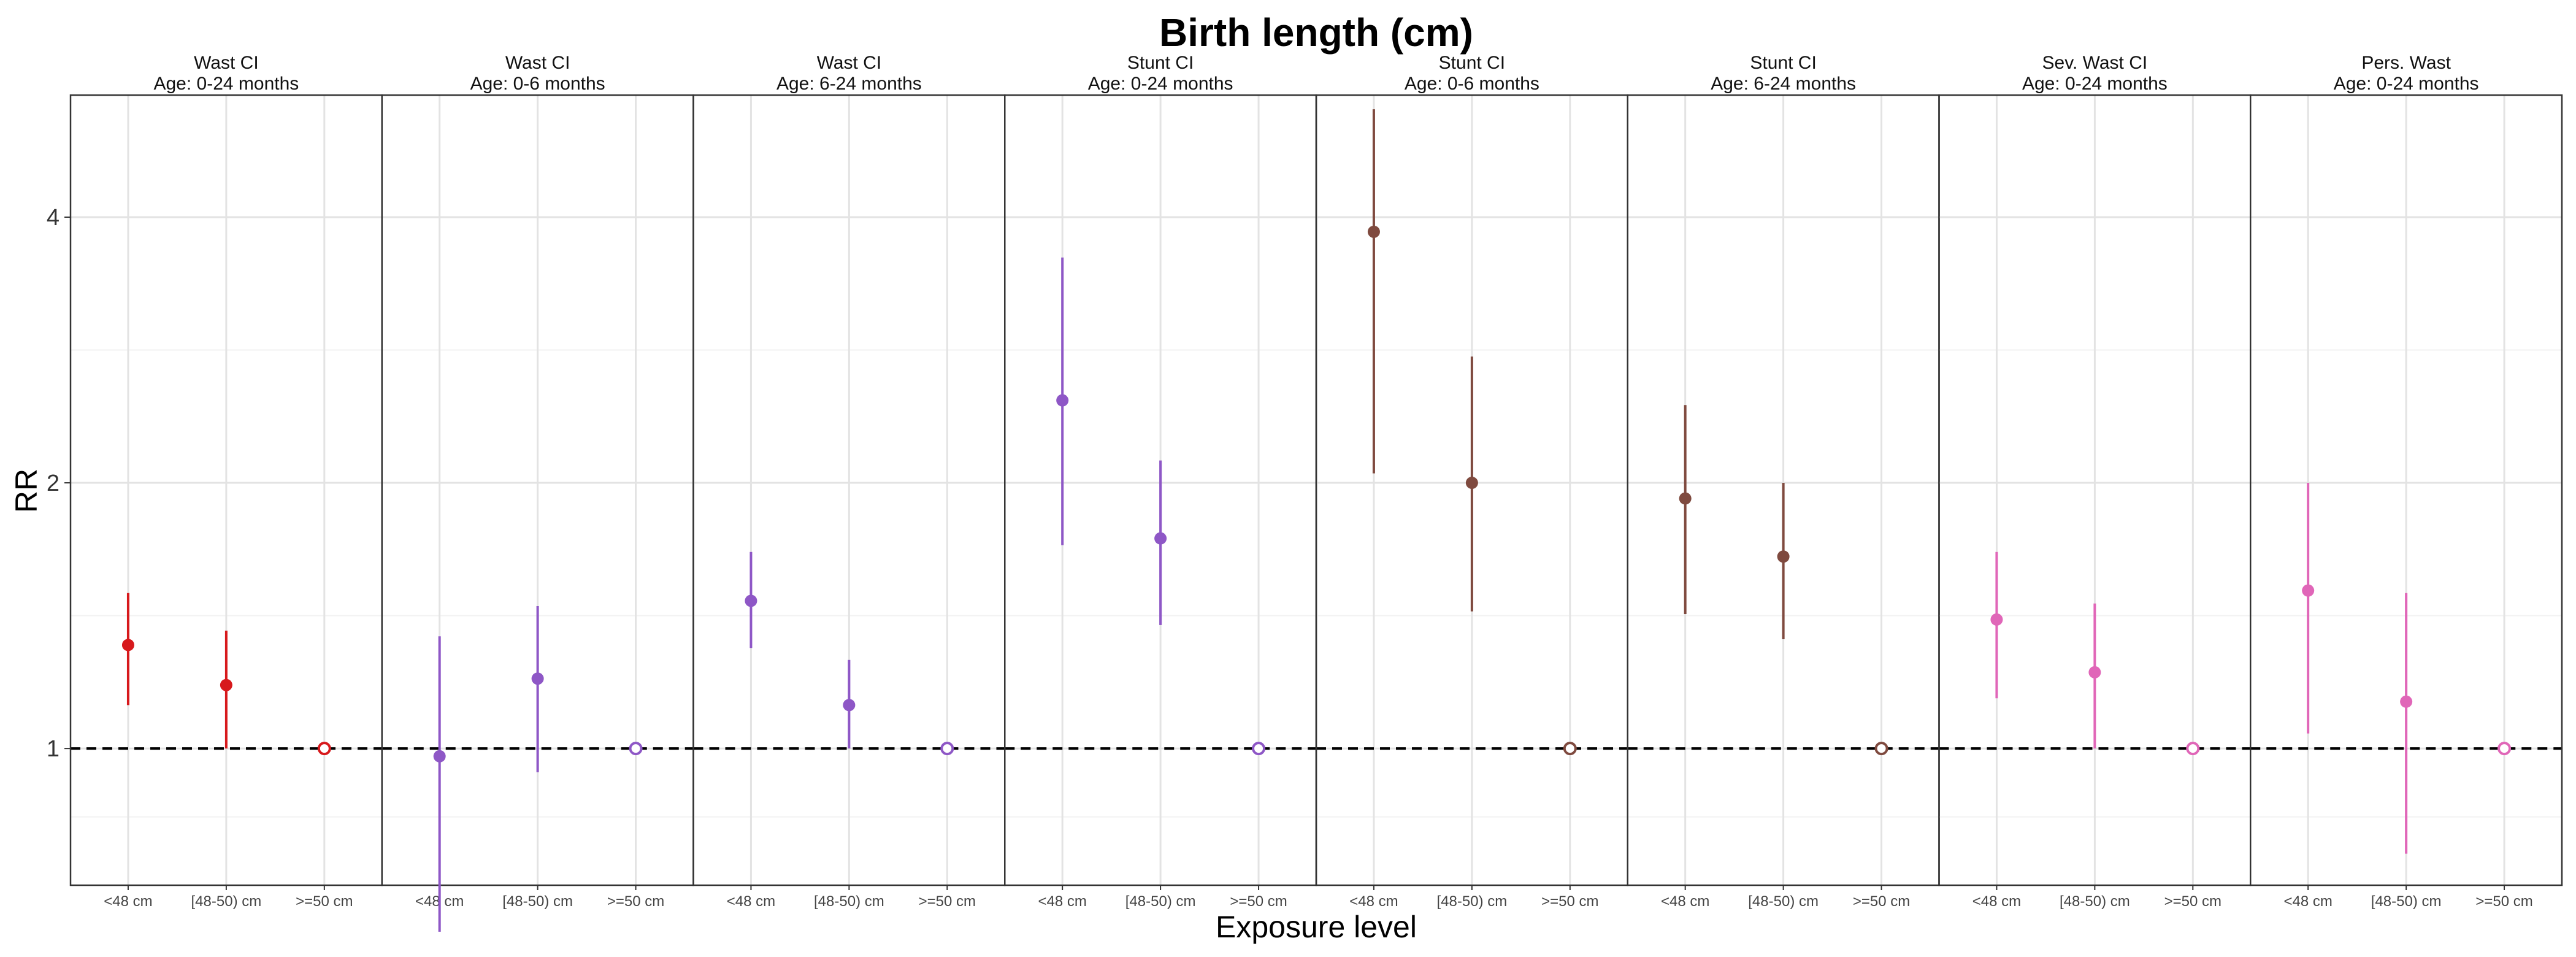  I want to click on strip-label-outcome: Pers. Wast, so click(2406, 63).